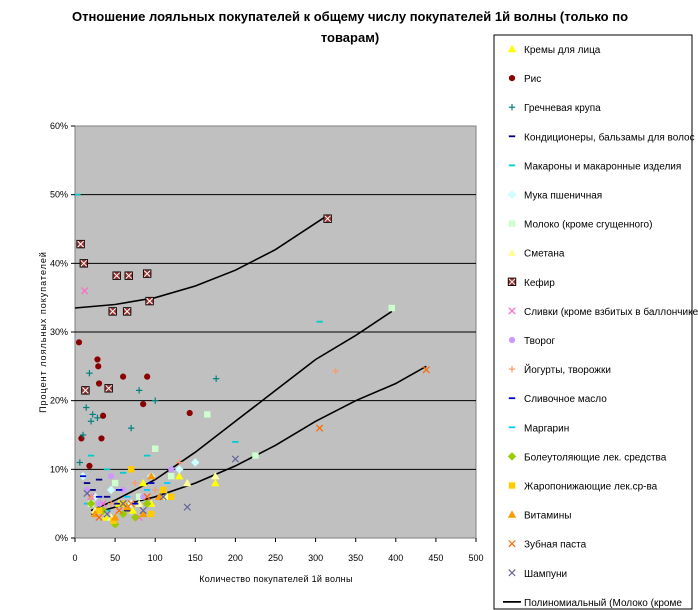 Image resolution: width=698 pixels, height=610 pixels. Describe the element at coordinates (59, 332) in the screenshot. I see `y-tick-label: 30%` at that location.